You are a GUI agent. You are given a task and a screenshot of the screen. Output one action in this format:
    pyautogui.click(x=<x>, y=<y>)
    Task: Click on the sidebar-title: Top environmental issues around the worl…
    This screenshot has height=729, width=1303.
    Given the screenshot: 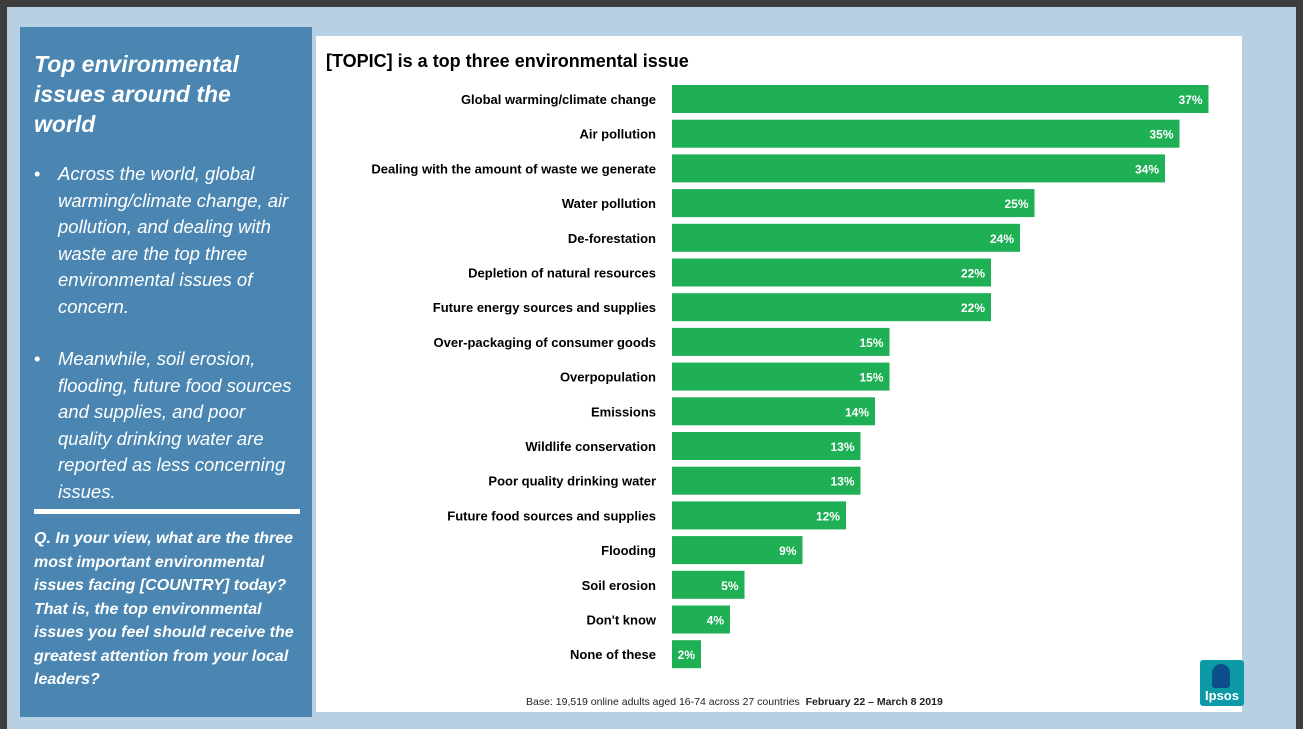 What is the action you would take?
    pyautogui.click(x=136, y=94)
    